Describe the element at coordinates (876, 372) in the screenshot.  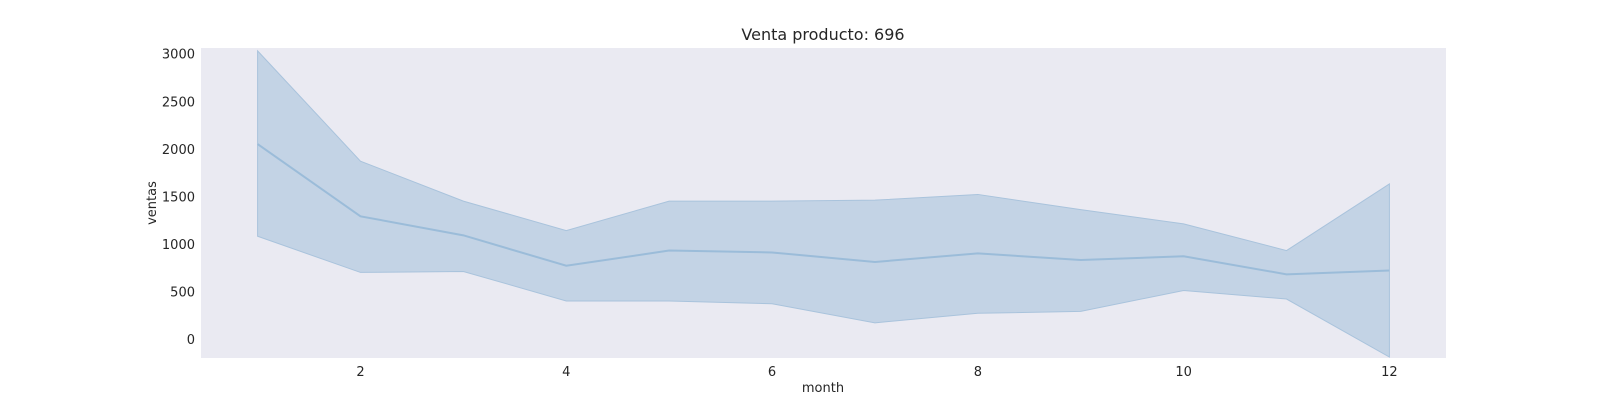
I see `x-axis-ticks: 2 4 6 8 10 12` at that location.